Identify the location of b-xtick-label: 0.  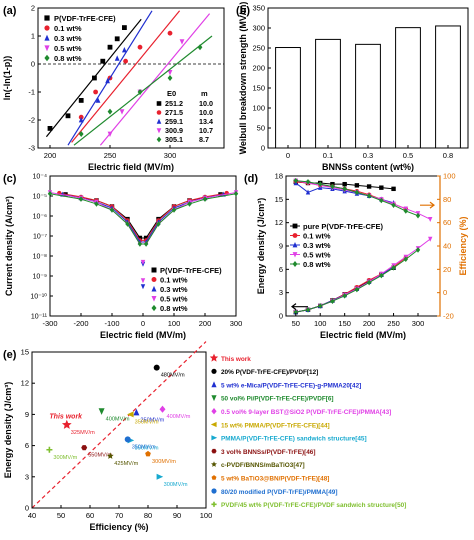
(288, 155).